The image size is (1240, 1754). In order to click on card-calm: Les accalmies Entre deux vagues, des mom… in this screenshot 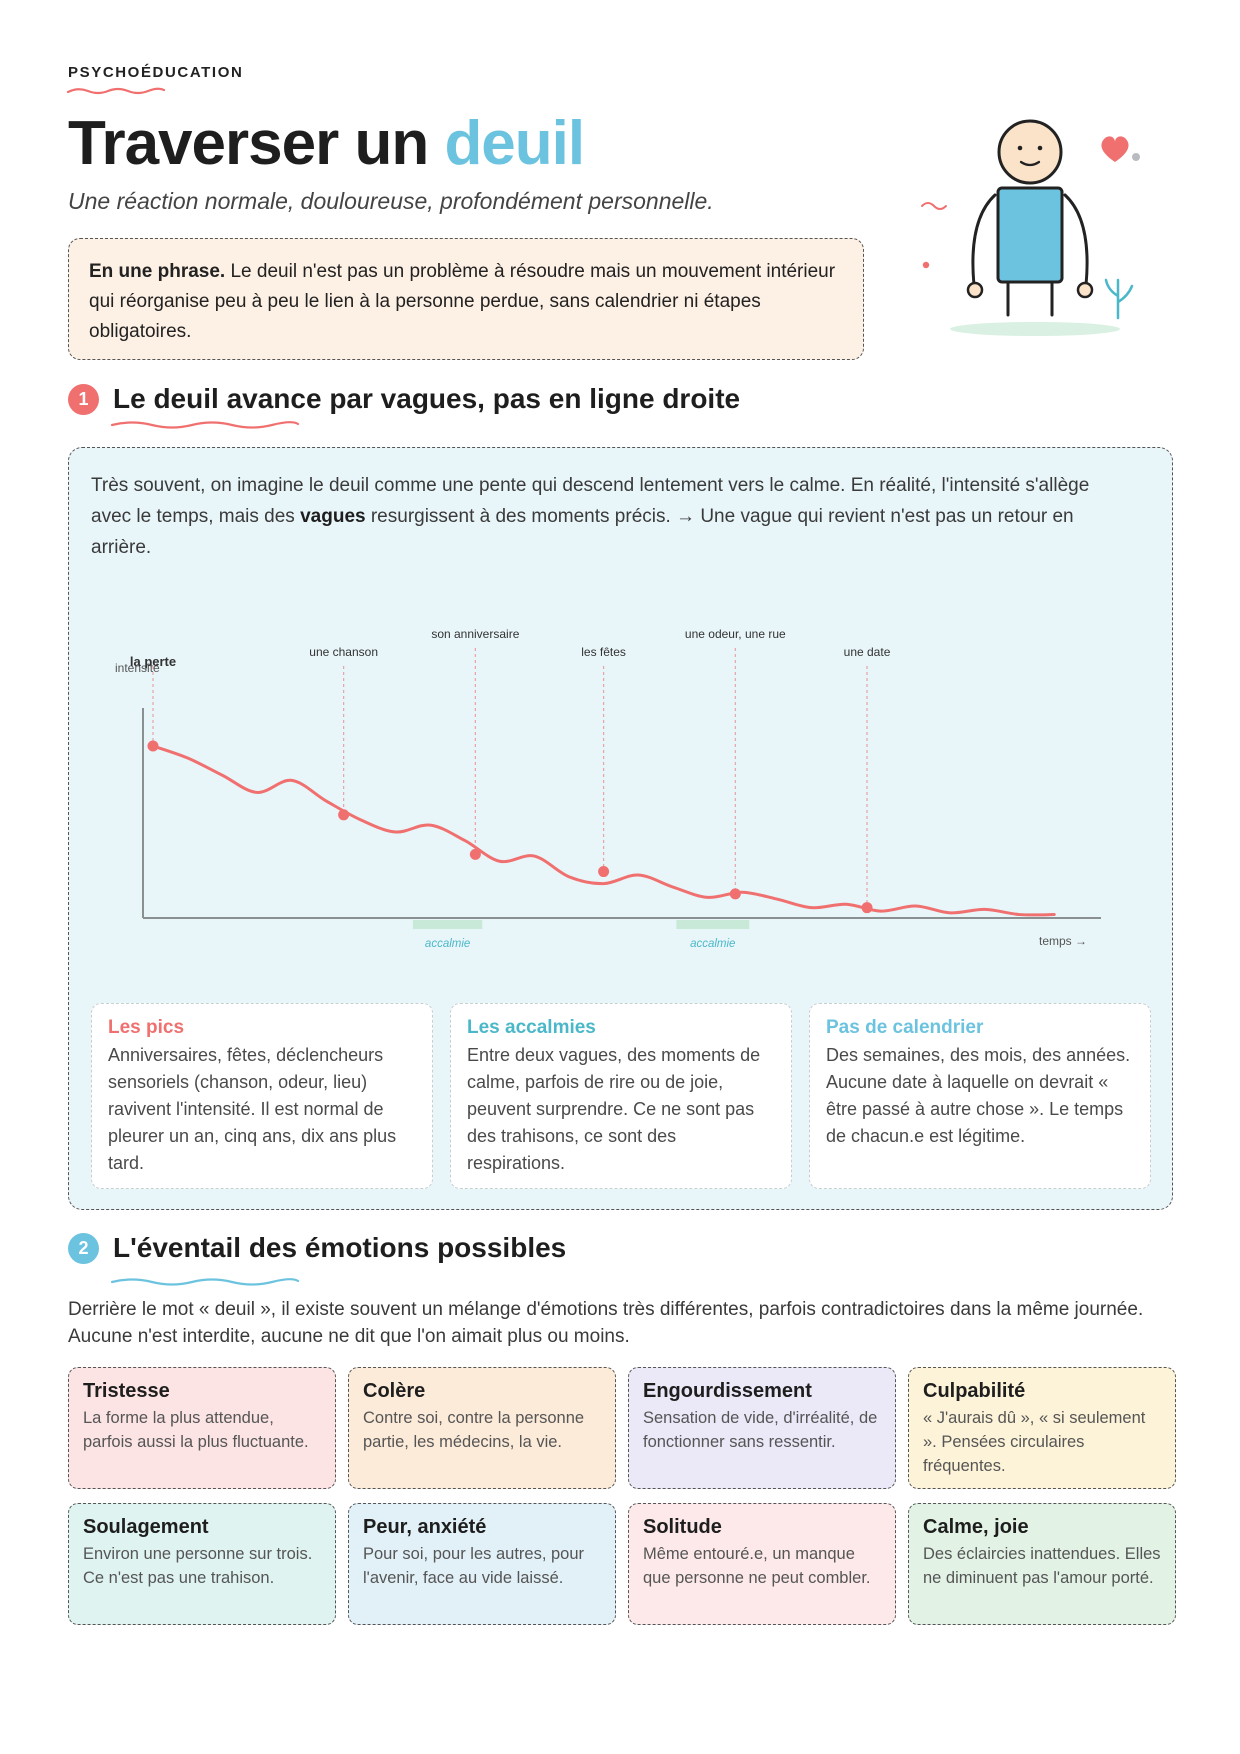, I will do `click(621, 1096)`.